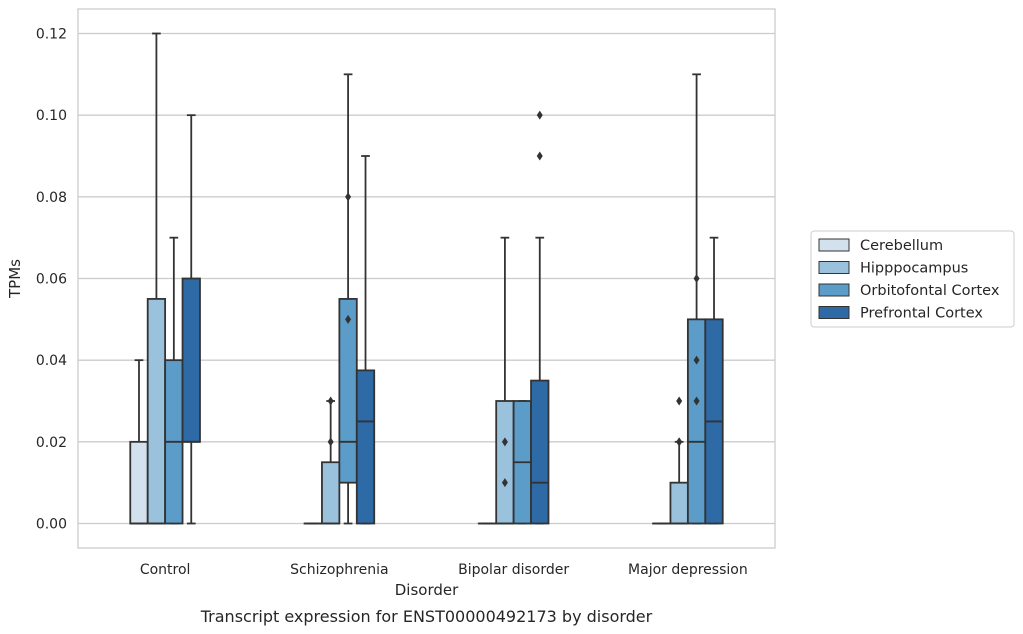 This screenshot has width=1023, height=634. What do you see at coordinates (930, 291) in the screenshot?
I see `legend-label: Orbitofontal Cortex` at bounding box center [930, 291].